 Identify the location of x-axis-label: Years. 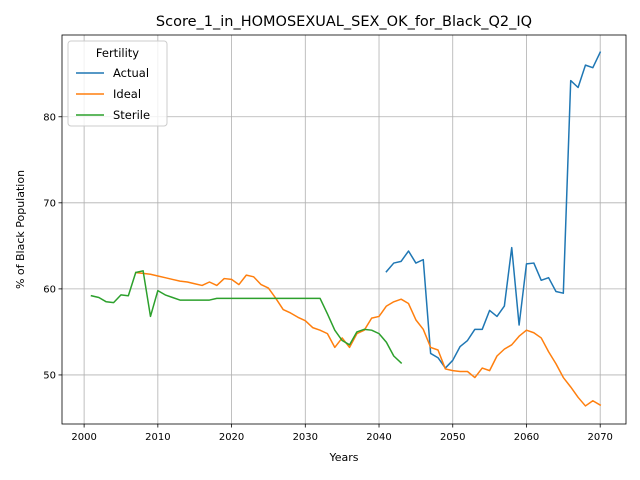
(343, 457).